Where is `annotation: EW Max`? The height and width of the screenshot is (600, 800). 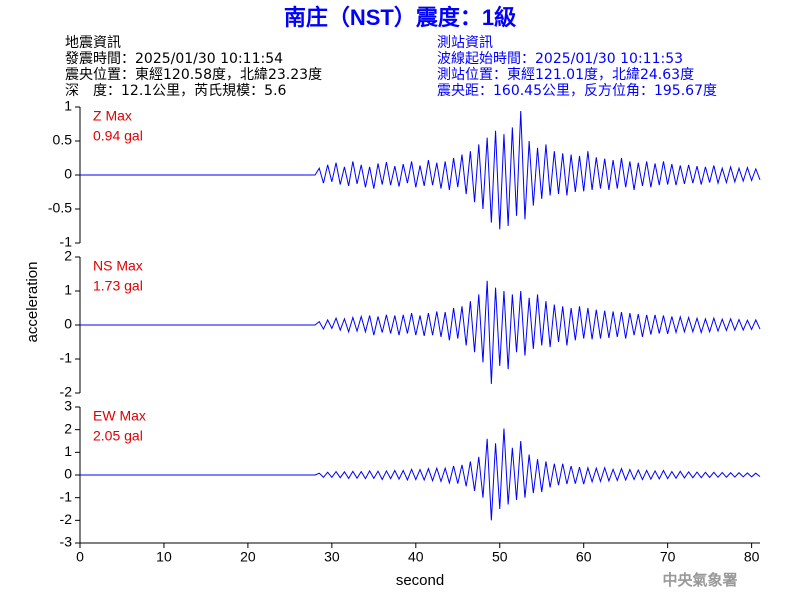 annotation: EW Max is located at coordinates (119, 416).